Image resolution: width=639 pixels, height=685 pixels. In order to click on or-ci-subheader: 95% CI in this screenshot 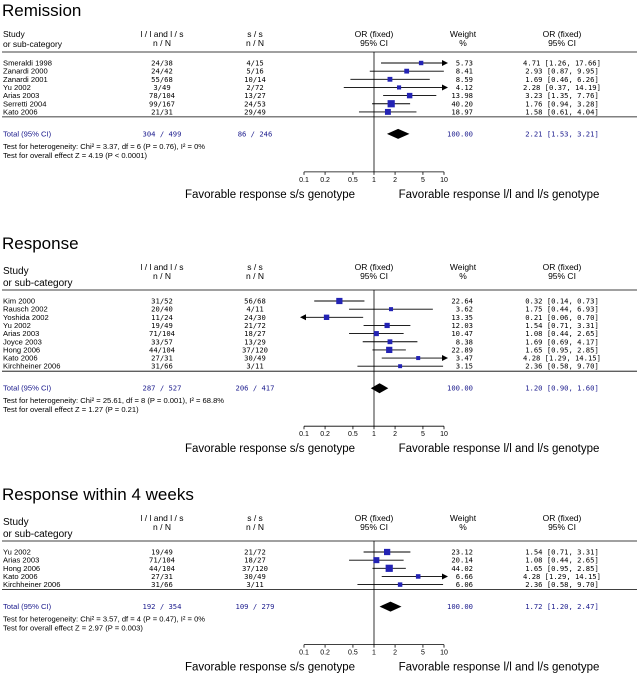, I will do `click(562, 276)`.